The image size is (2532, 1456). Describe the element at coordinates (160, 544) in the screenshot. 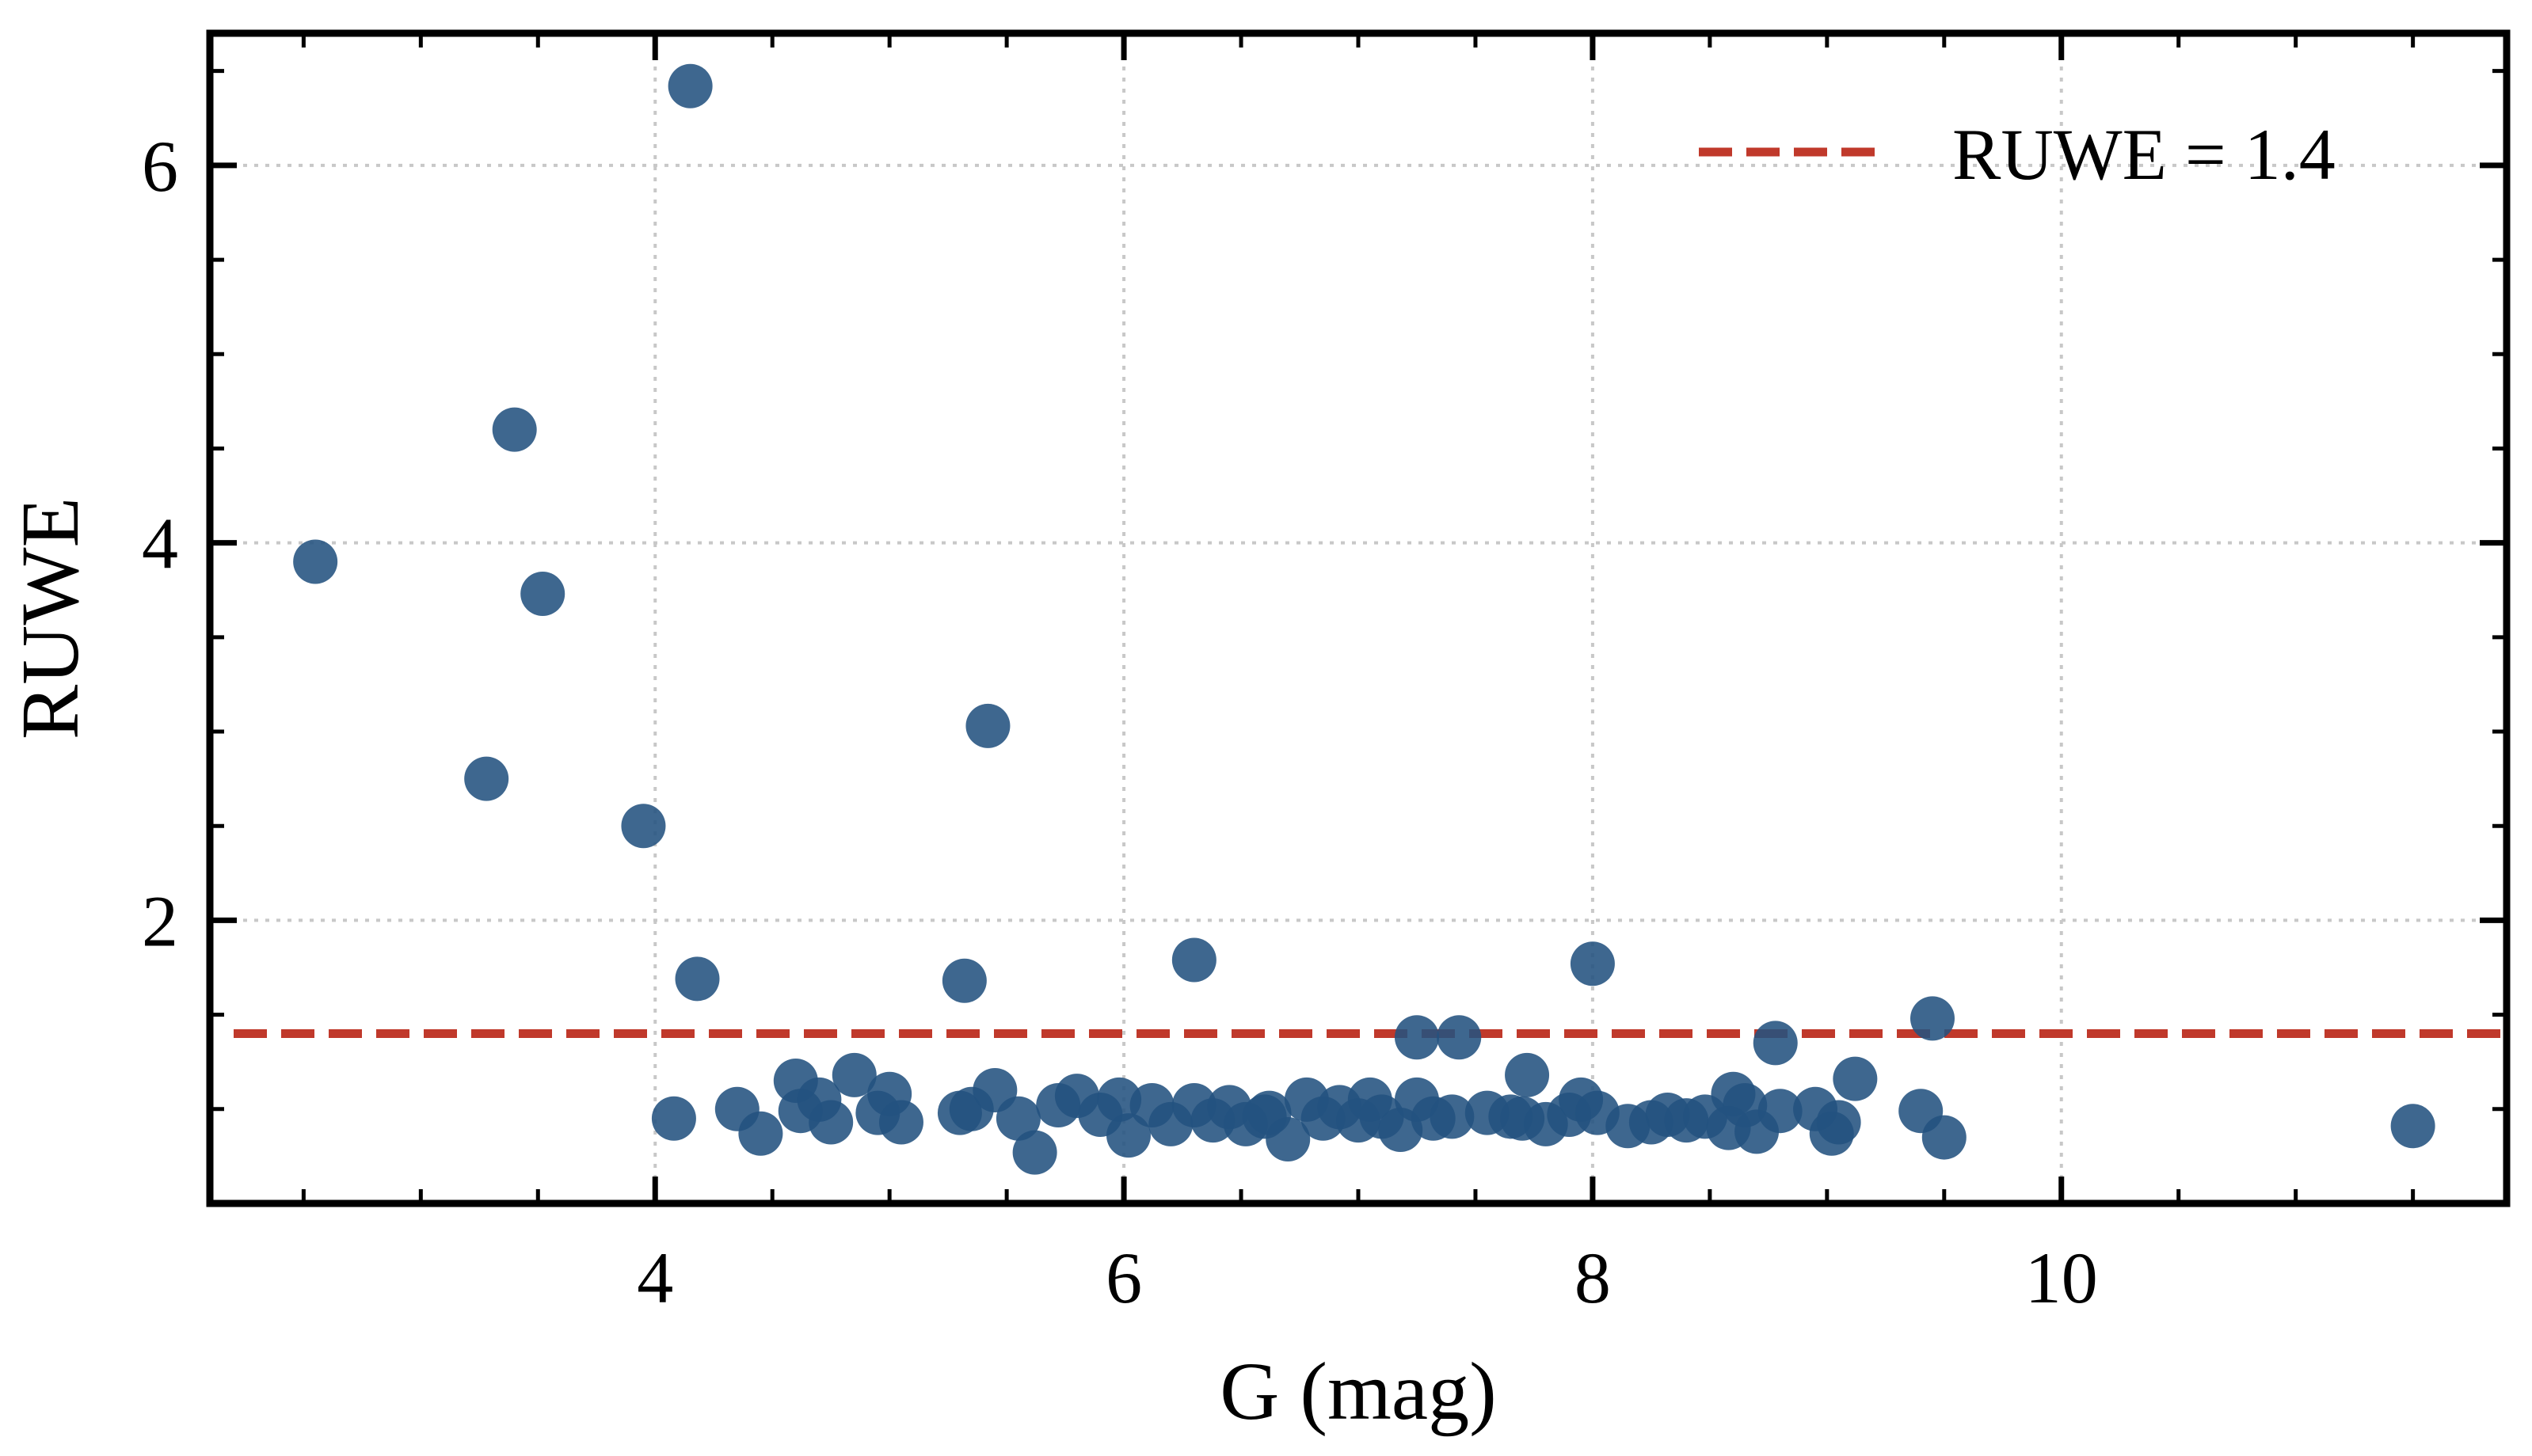

I see `y-tick-label: 4` at that location.